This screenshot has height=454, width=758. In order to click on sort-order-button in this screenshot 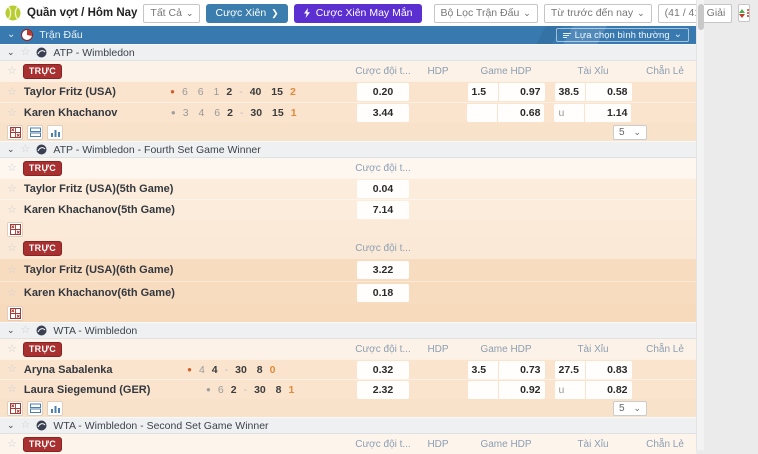, I will do `click(744, 13)`.